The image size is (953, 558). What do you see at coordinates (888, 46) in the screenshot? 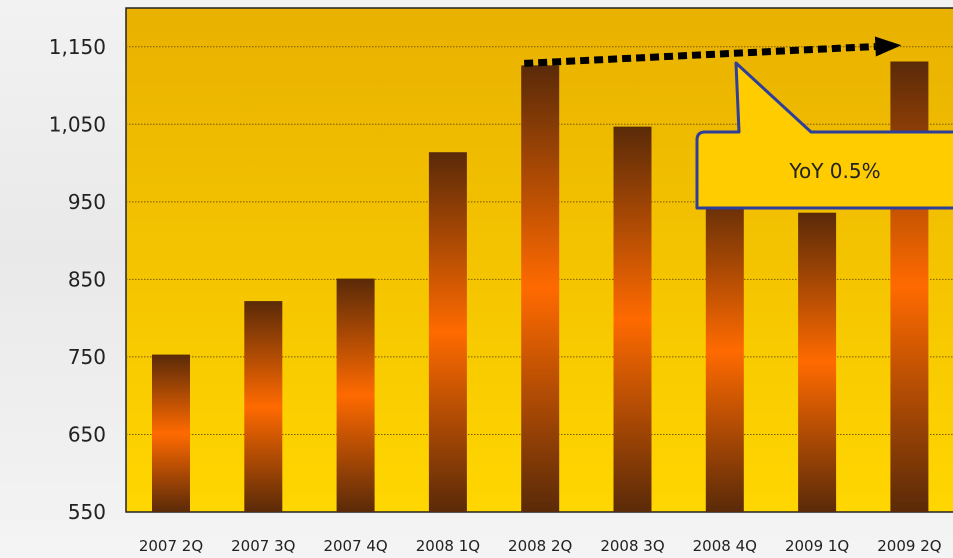
I see `trend-arrow-head` at bounding box center [888, 46].